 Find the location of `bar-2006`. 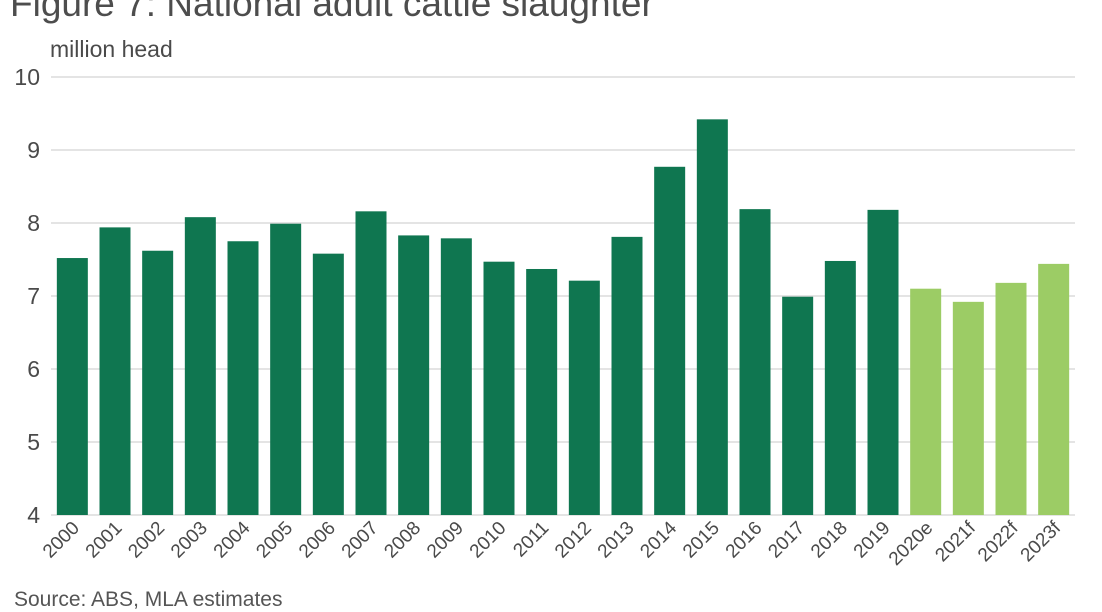

bar-2006 is located at coordinates (328, 384).